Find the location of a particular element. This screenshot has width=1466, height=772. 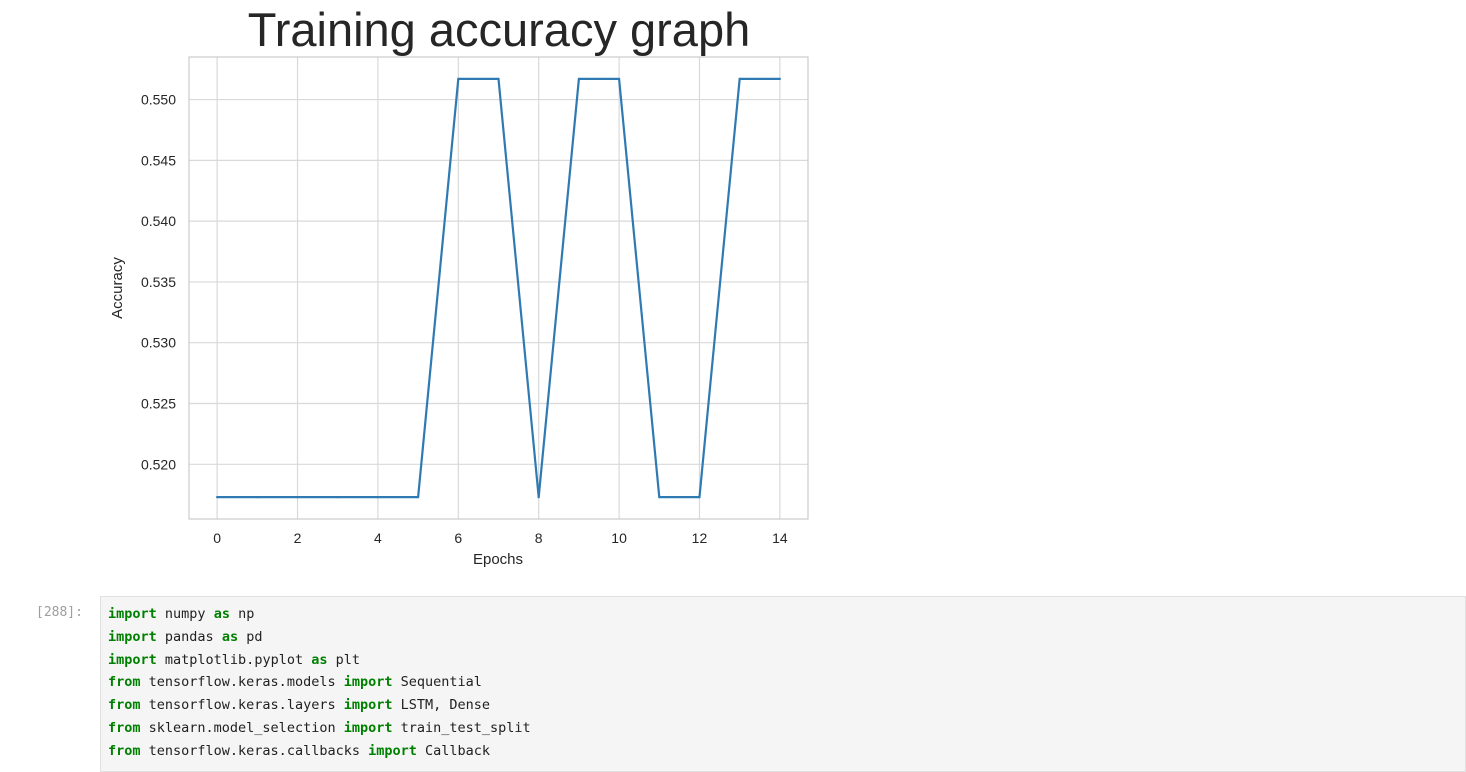

x-tick-label: 12 is located at coordinates (700, 538).